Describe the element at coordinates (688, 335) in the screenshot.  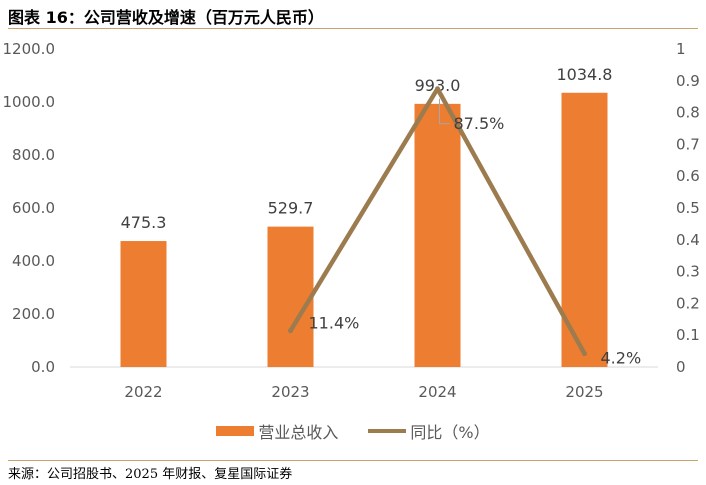
I see `y-right-tick-label: 0.1` at that location.